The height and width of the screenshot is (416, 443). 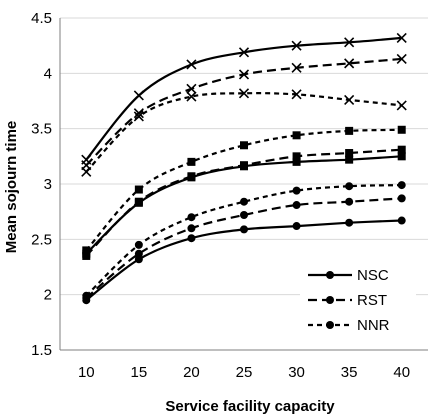 What do you see at coordinates (373, 275) in the screenshot?
I see `legend-label: NSC` at bounding box center [373, 275].